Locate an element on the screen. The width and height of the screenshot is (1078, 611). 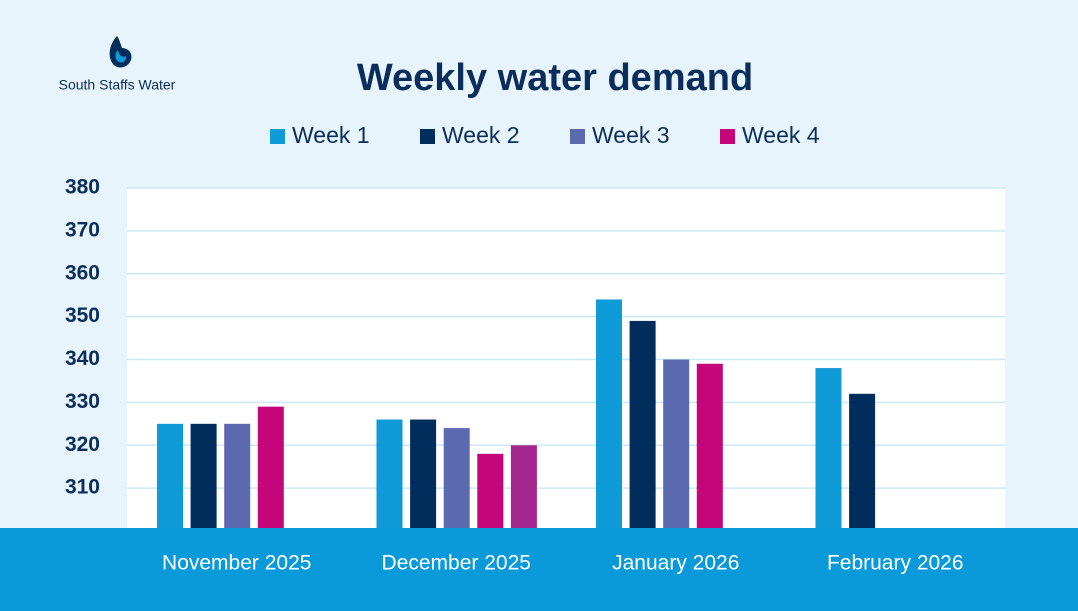
x-tick-label: November 2025 is located at coordinates (236, 563).